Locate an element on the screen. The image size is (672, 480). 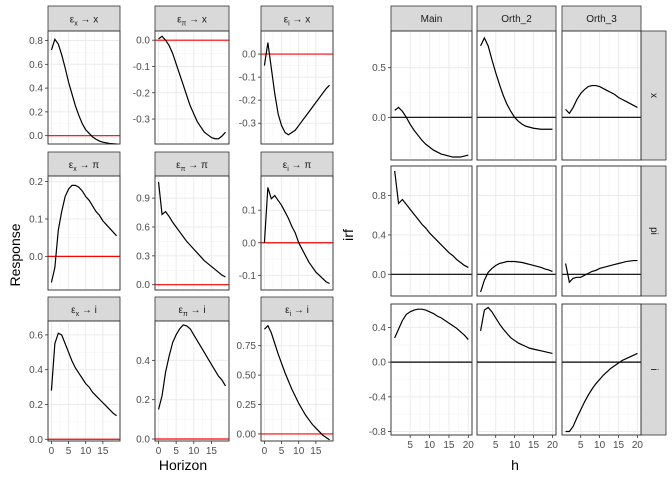
right-y-axis-title: irf is located at coordinates (348, 235).